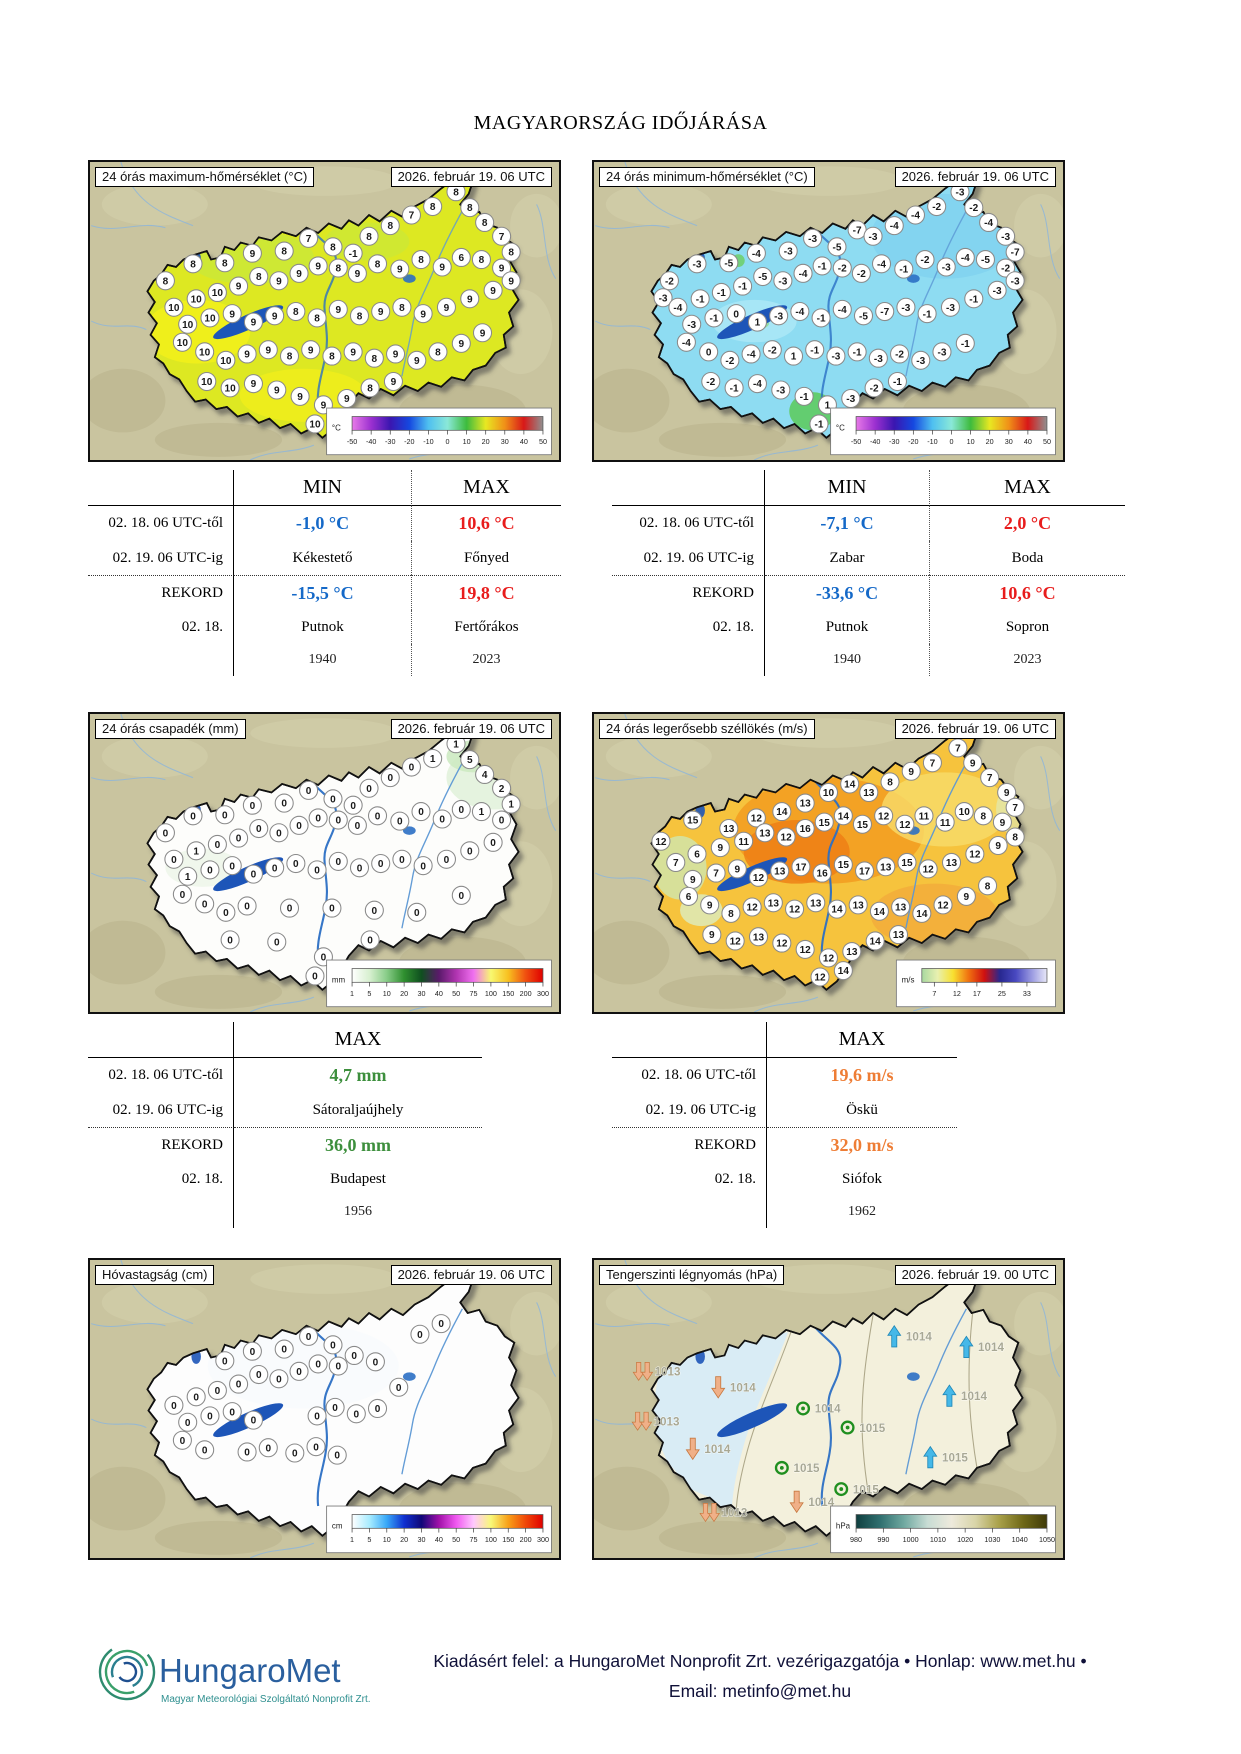 The height and width of the screenshot is (1754, 1241). Describe the element at coordinates (486, 592) in the screenshot. I see `extreme-value: 19,8 °C` at that location.